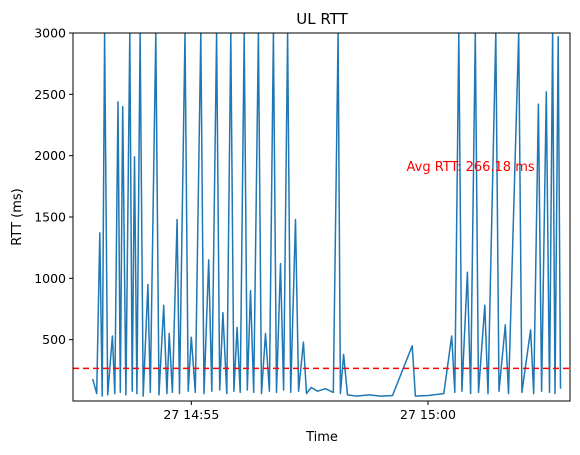 This screenshot has width=580, height=455. Describe the element at coordinates (53, 186) in the screenshot. I see `y-axis: 500 1000 1500 2000 2500 3000` at that location.